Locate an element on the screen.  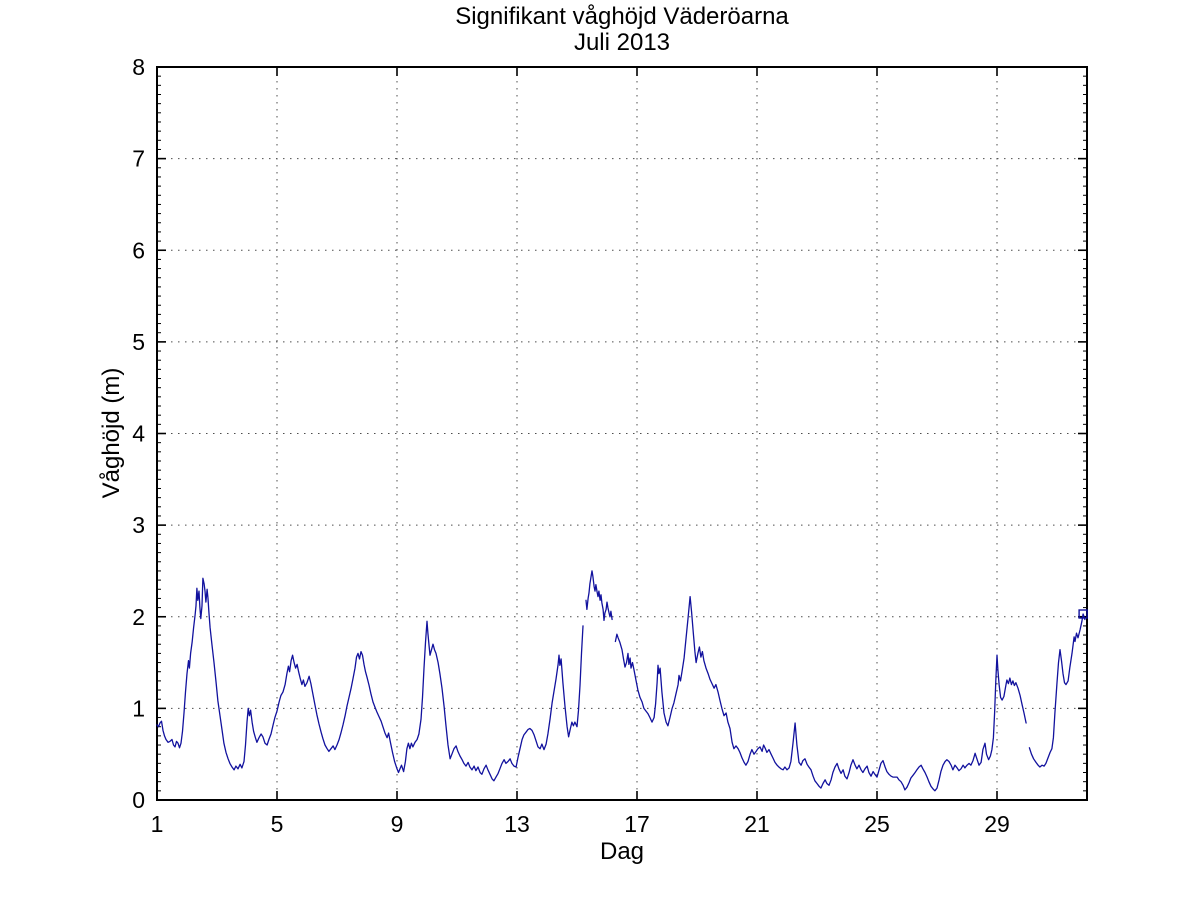
x-tick-label: 1 is located at coordinates (157, 824).